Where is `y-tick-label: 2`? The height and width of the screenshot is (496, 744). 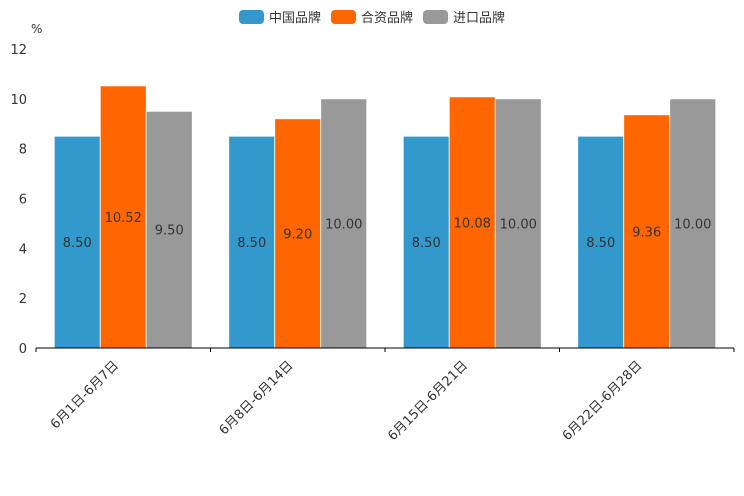
y-tick-label: 2 is located at coordinates (23, 299).